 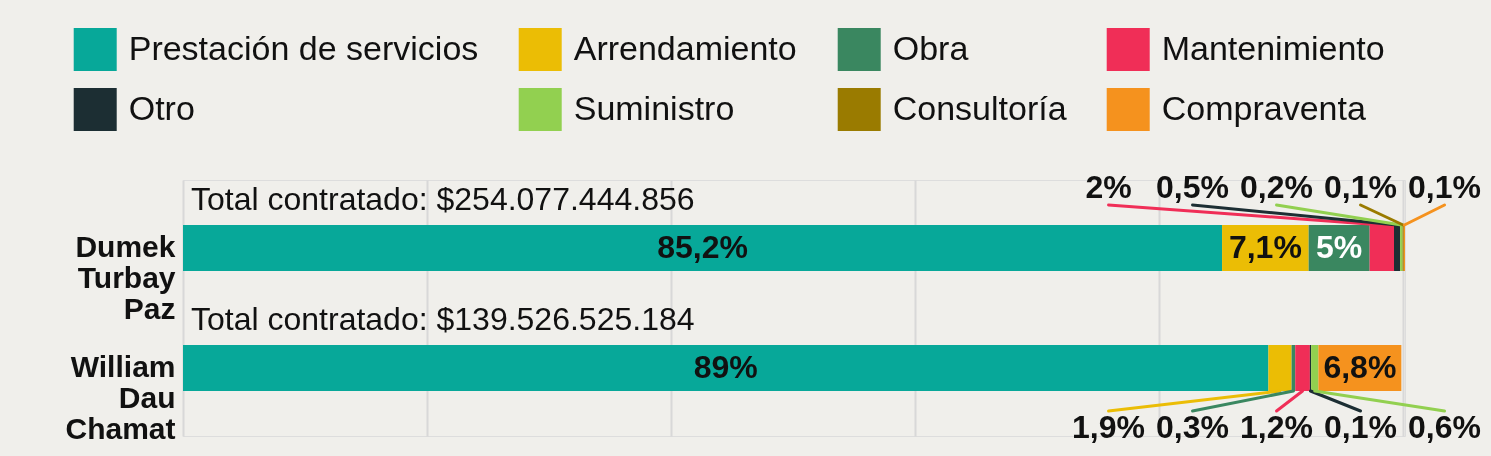 What do you see at coordinates (1108, 427) in the screenshot?
I see `data-label: 1,9%` at bounding box center [1108, 427].